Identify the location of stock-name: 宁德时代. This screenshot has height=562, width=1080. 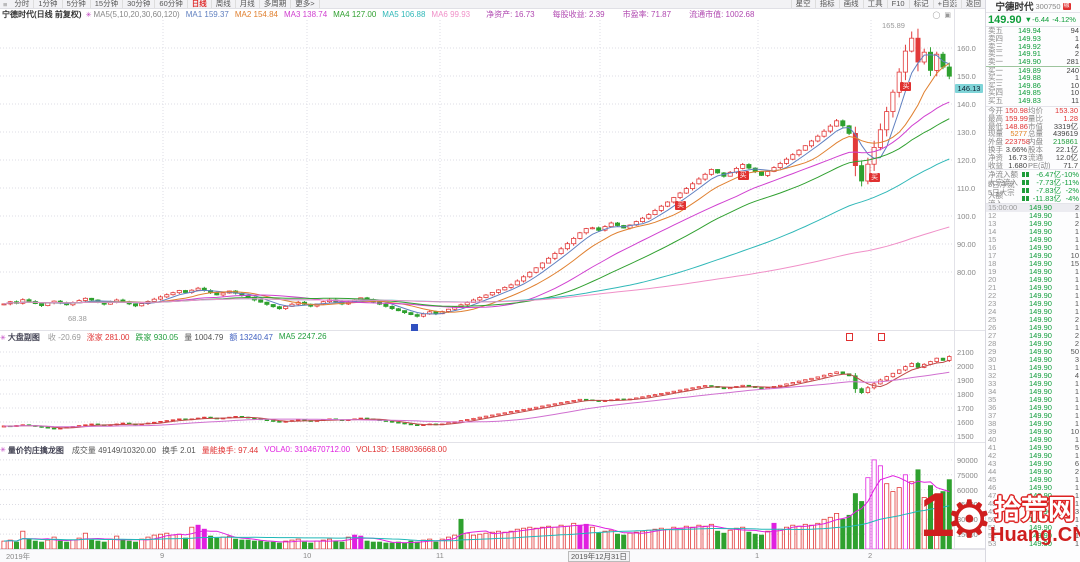
(1014, 7).